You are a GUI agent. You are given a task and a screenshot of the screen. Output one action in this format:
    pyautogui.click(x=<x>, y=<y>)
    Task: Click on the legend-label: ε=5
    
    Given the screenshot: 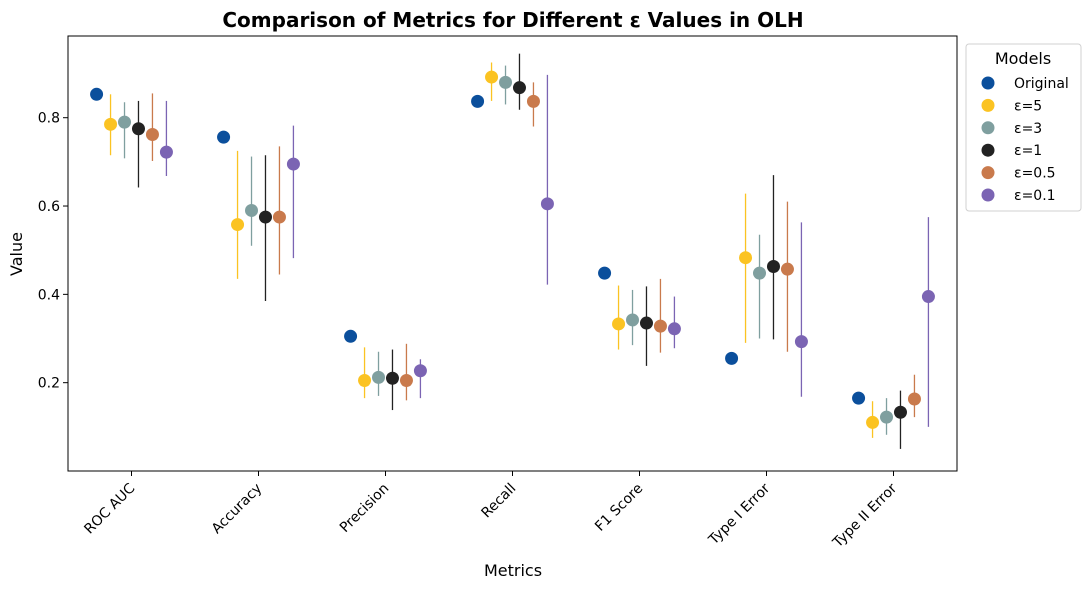 What is the action you would take?
    pyautogui.click(x=1028, y=106)
    